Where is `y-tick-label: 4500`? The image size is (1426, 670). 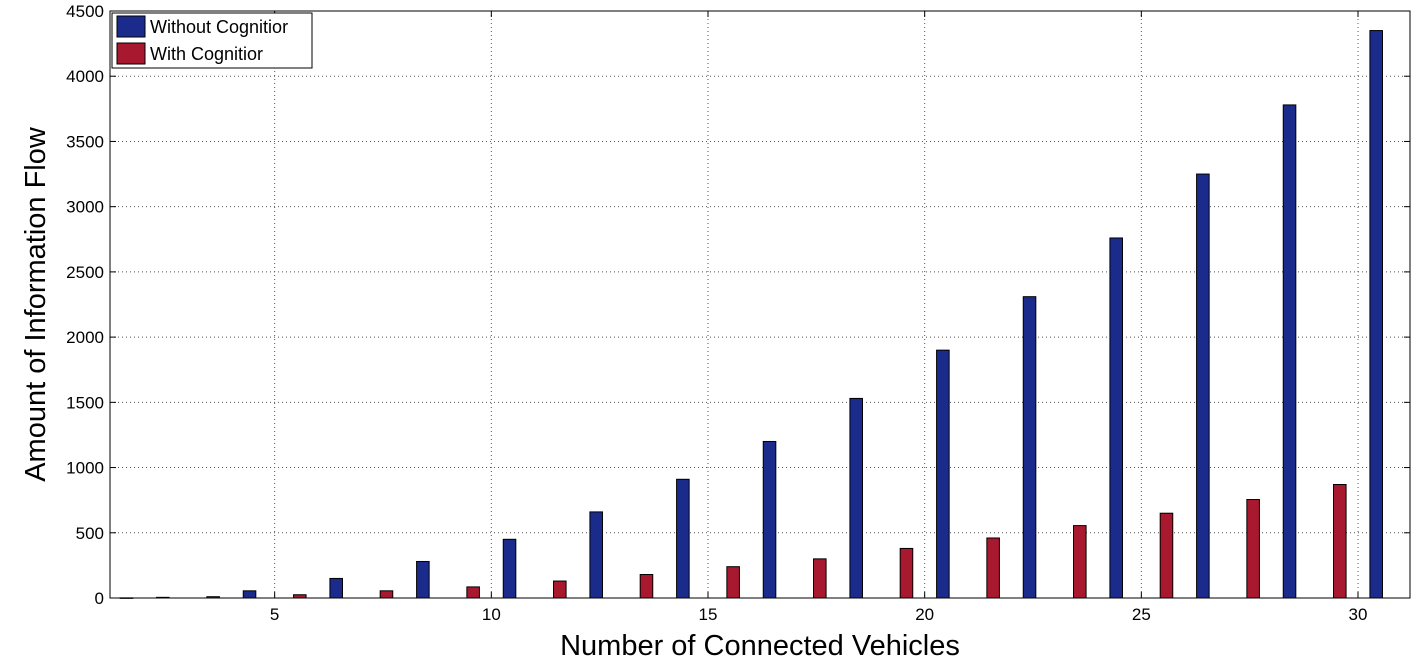 y-tick-label: 4500 is located at coordinates (85, 11).